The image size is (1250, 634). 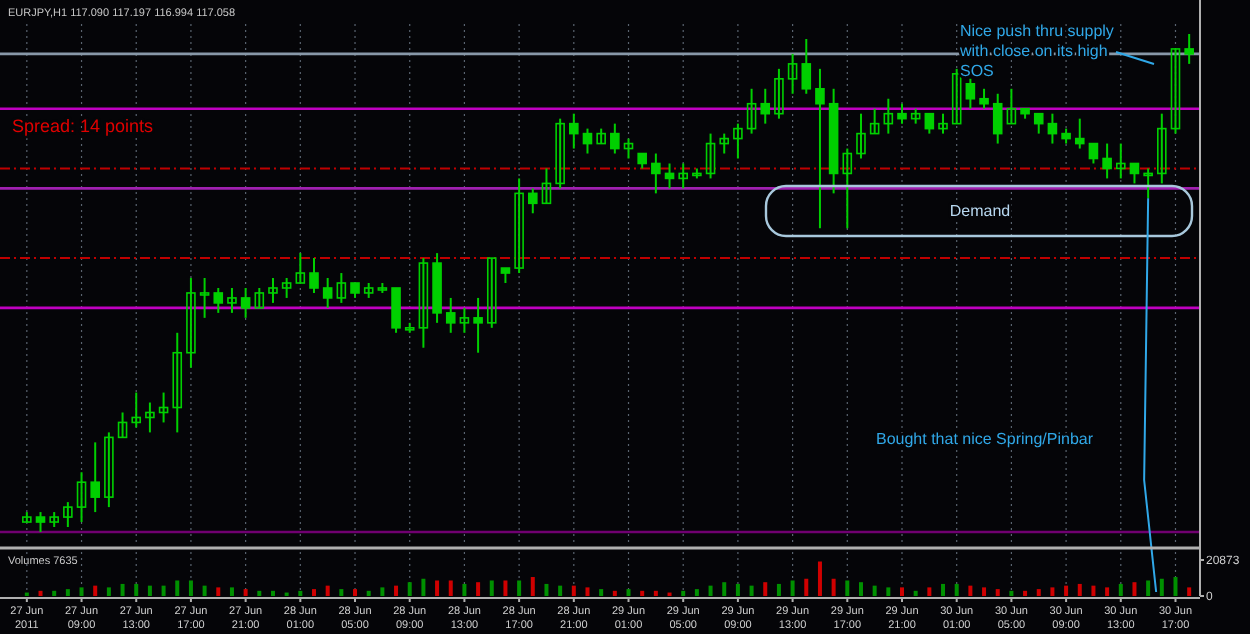 What do you see at coordinates (985, 439) in the screenshot?
I see `annotation: Bought that nice Spring/Pinbar` at bounding box center [985, 439].